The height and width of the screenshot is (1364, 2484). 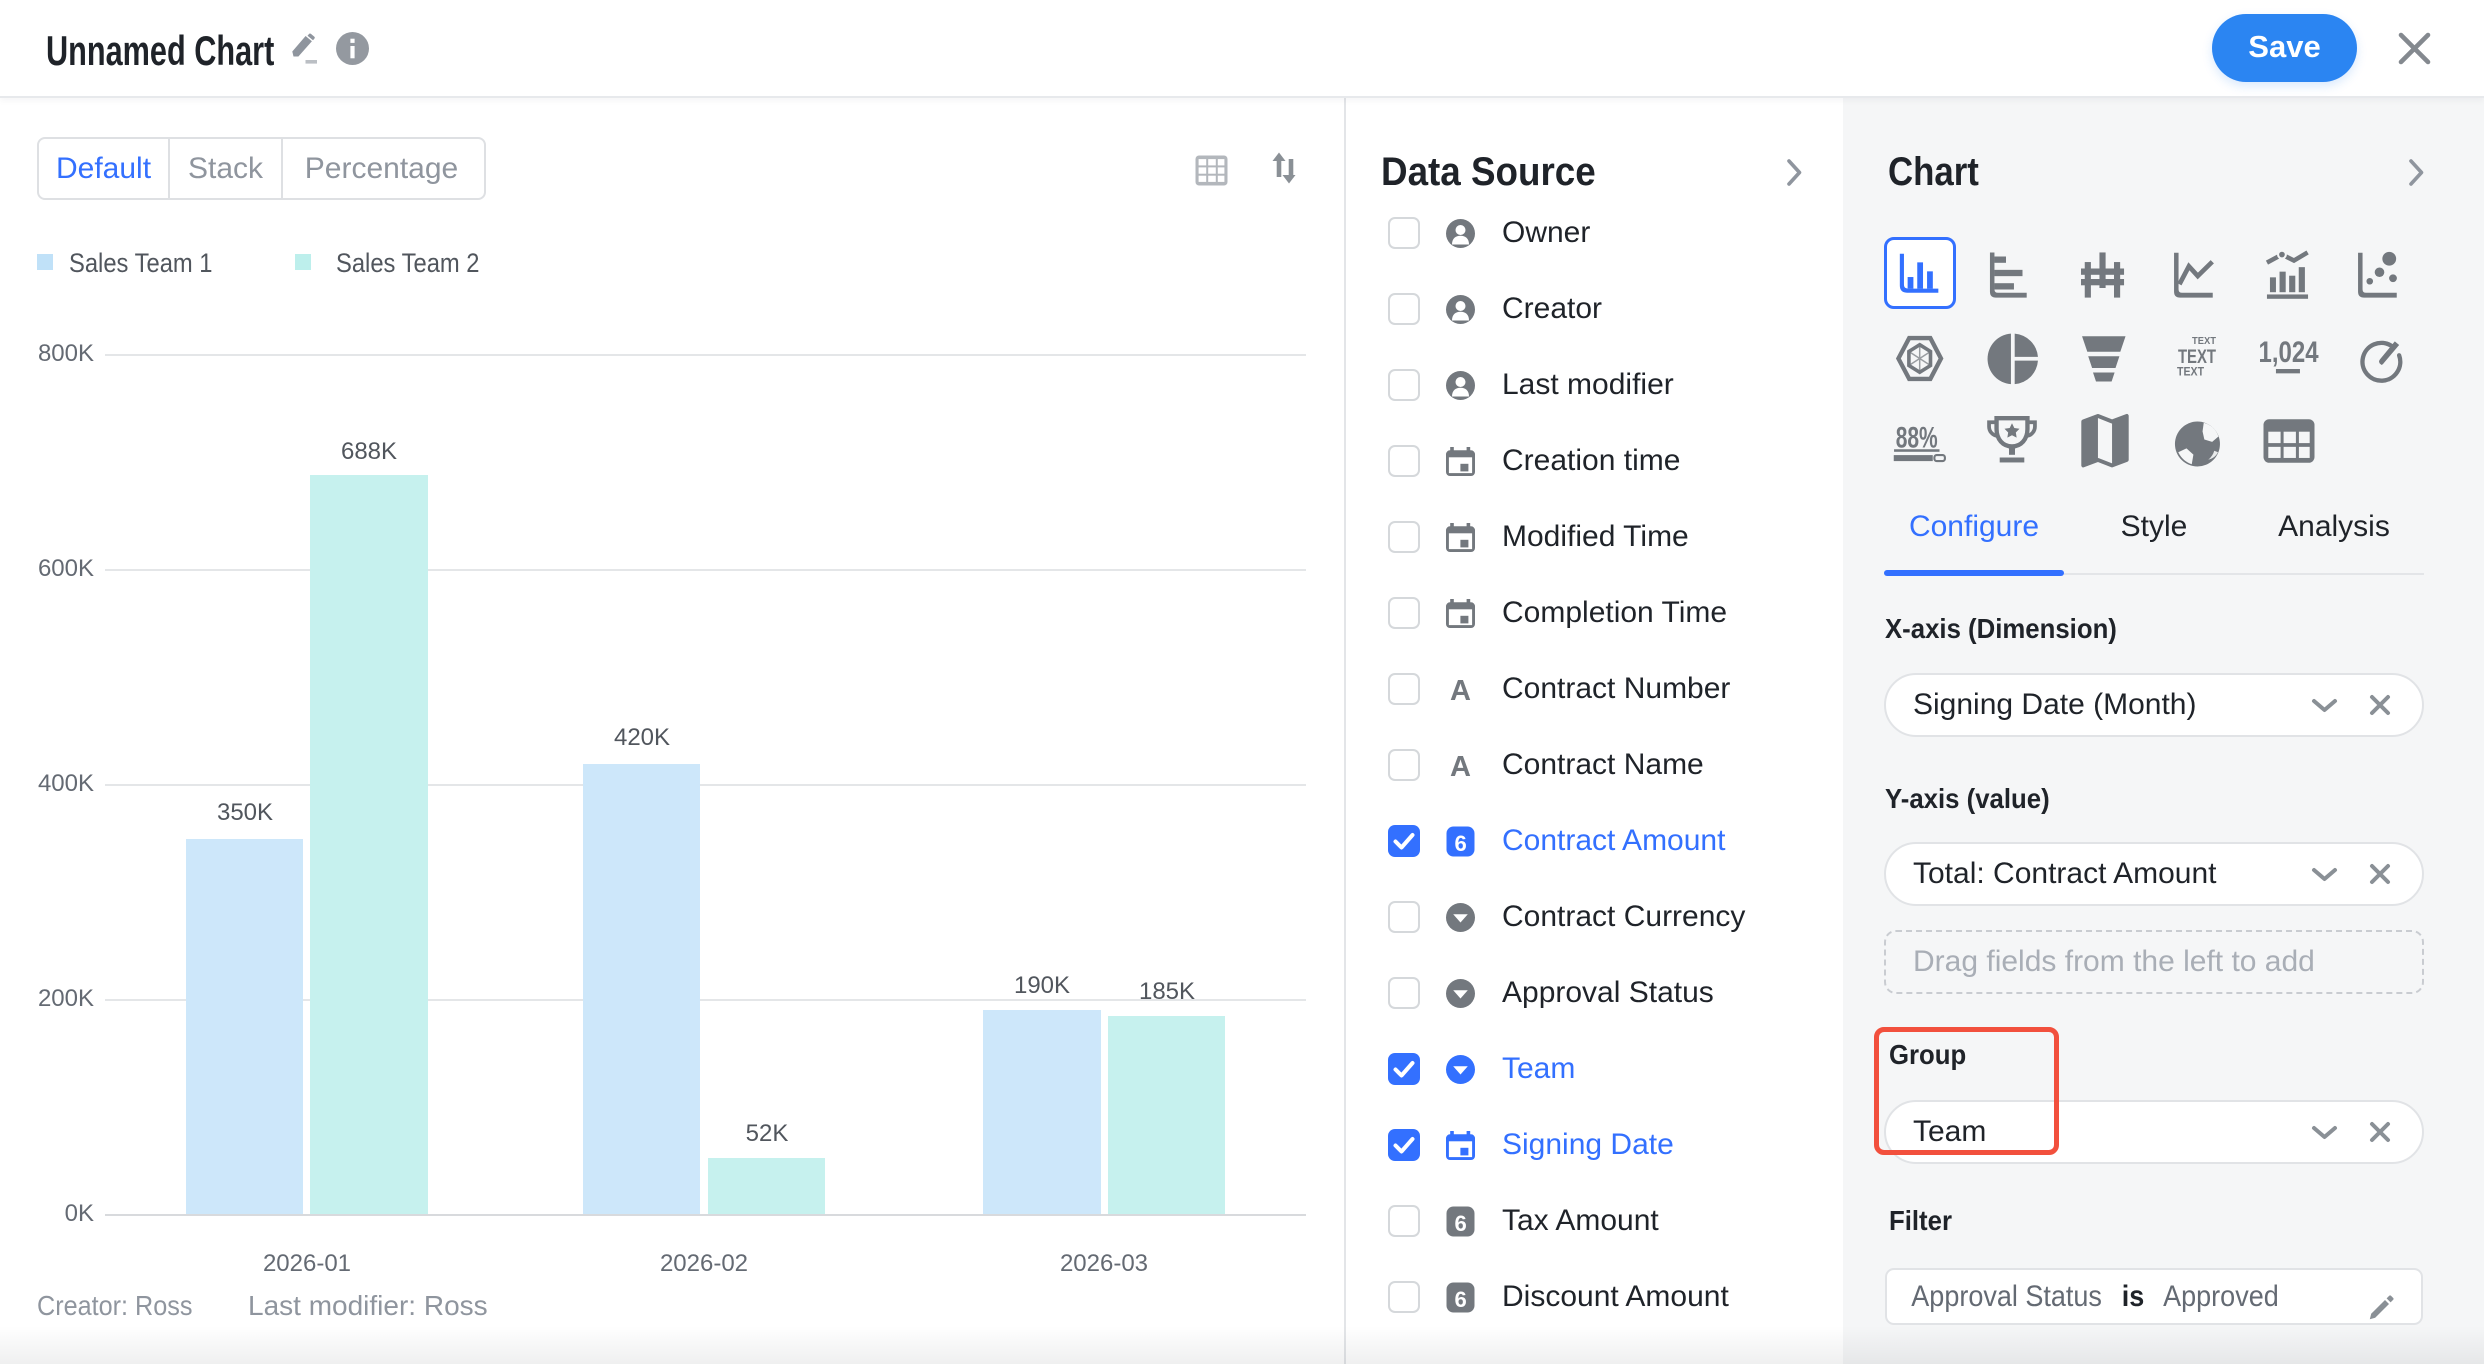 What do you see at coordinates (1917, 438) in the screenshot?
I see `svg-text: 88%` at bounding box center [1917, 438].